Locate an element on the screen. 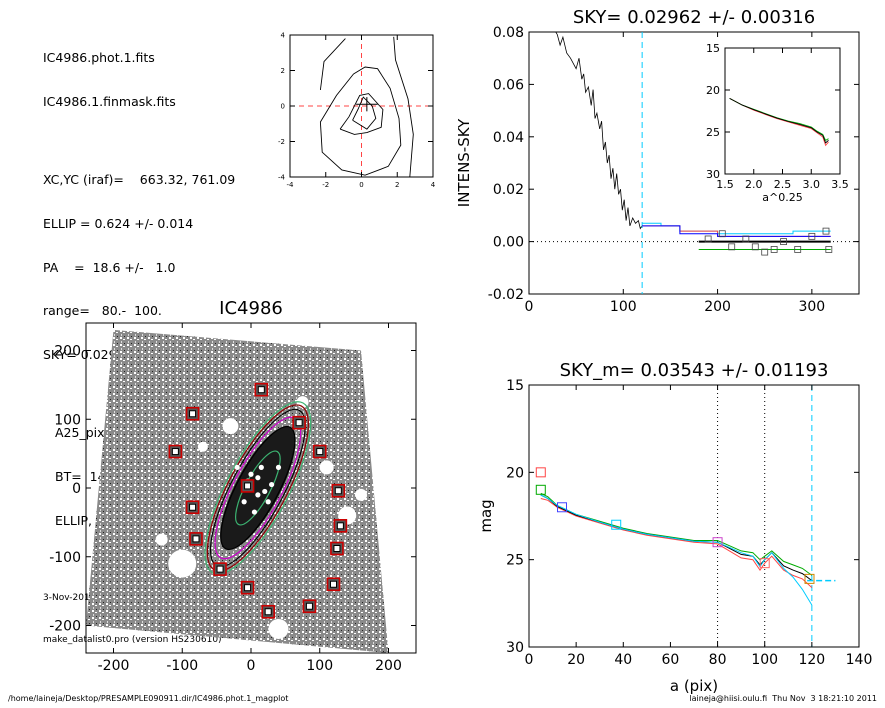 The width and height of the screenshot is (885, 708). x-tick-label: 2.5 is located at coordinates (783, 184).